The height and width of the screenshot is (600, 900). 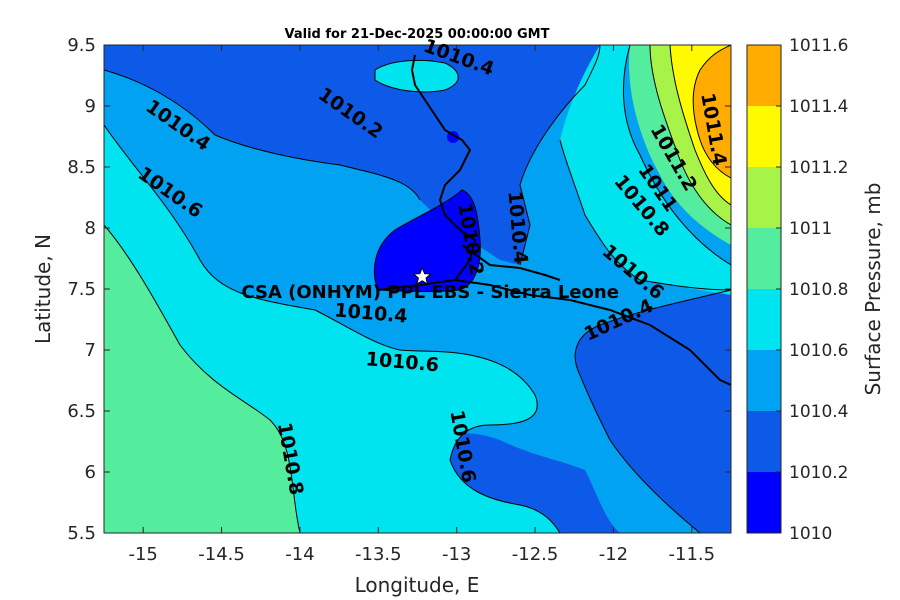 I want to click on x-tick-label: -12.5, so click(x=535, y=554).